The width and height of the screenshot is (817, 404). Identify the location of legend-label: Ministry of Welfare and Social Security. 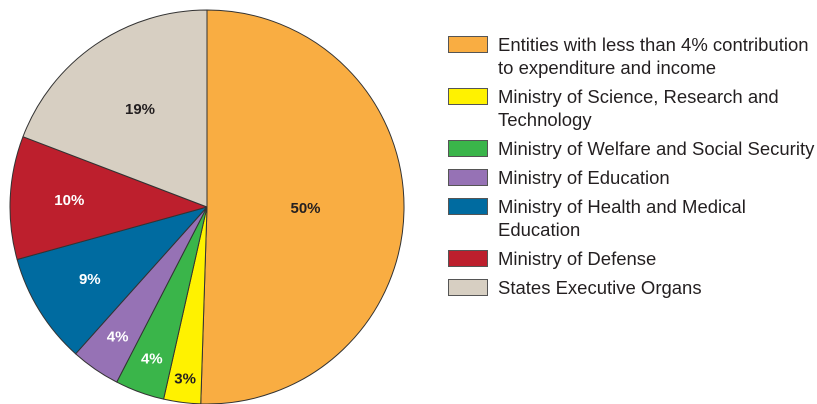
(656, 148).